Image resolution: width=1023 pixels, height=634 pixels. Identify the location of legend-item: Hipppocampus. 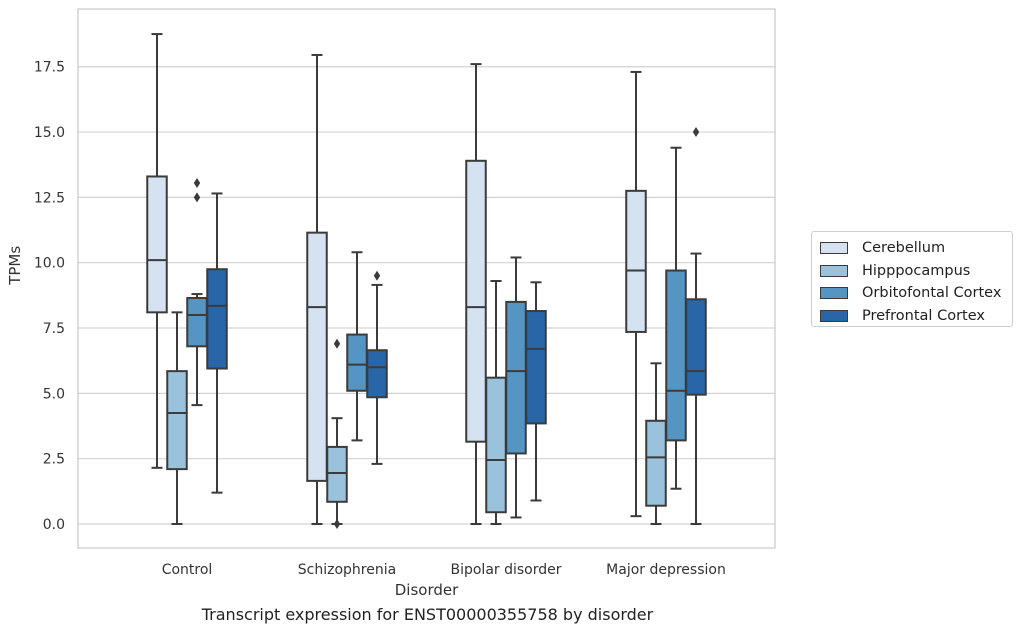
(912, 271).